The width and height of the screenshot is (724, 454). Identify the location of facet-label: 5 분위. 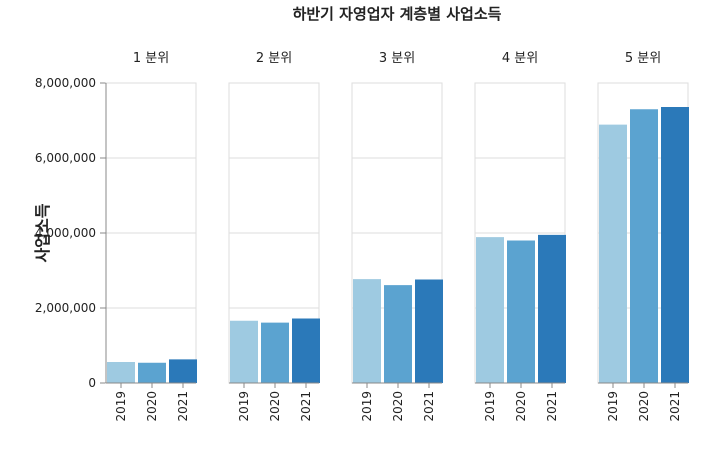
(643, 58).